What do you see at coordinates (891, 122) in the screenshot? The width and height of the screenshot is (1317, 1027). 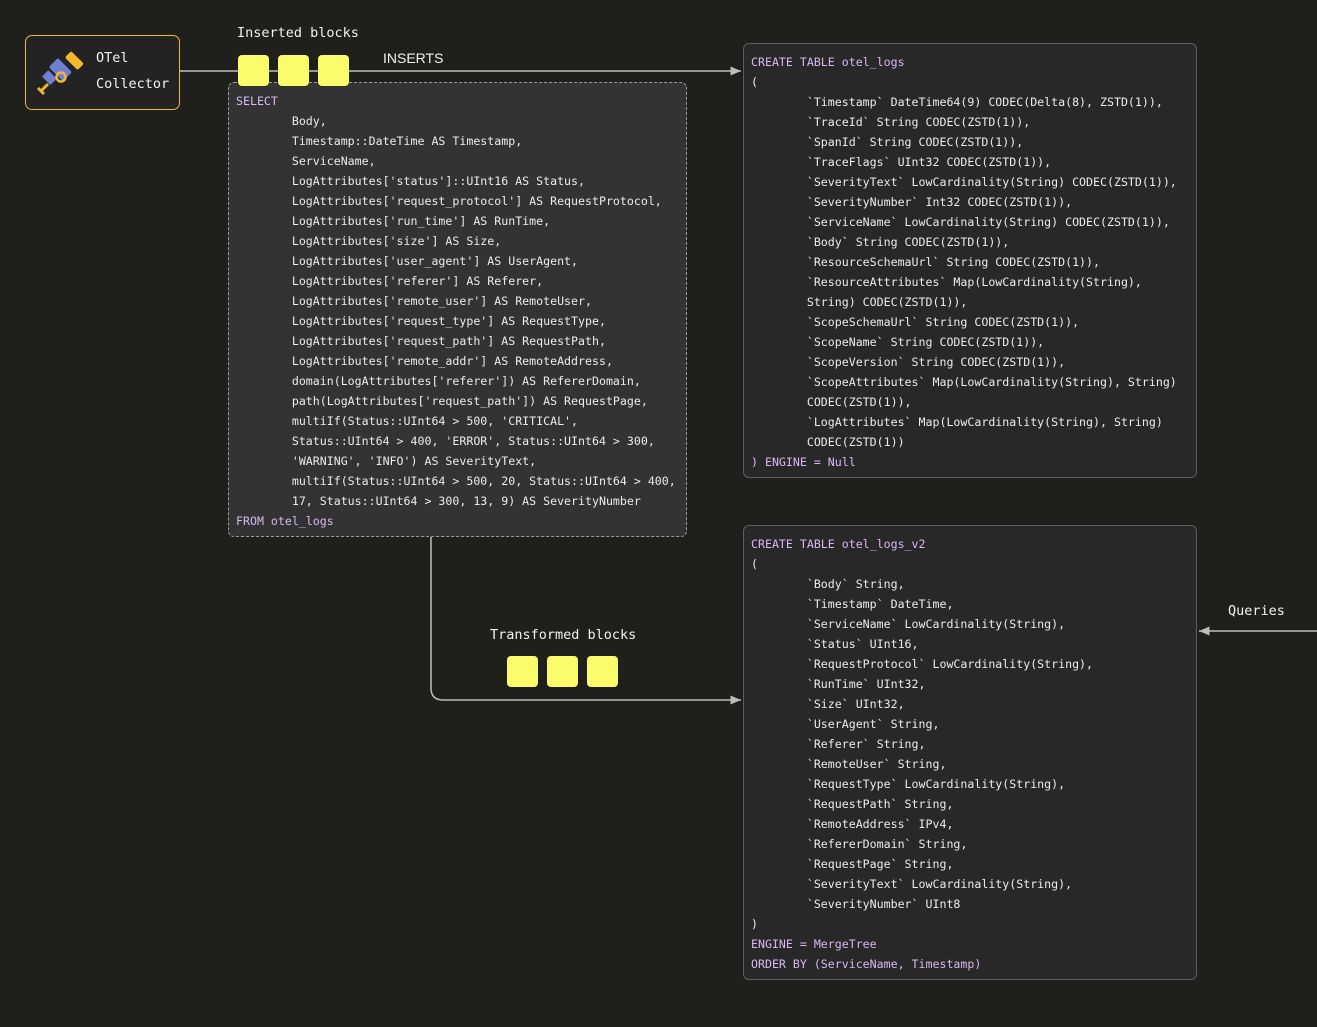 I see `code-line: `TraceId` String CODEC(ZSTD(1)),` at bounding box center [891, 122].